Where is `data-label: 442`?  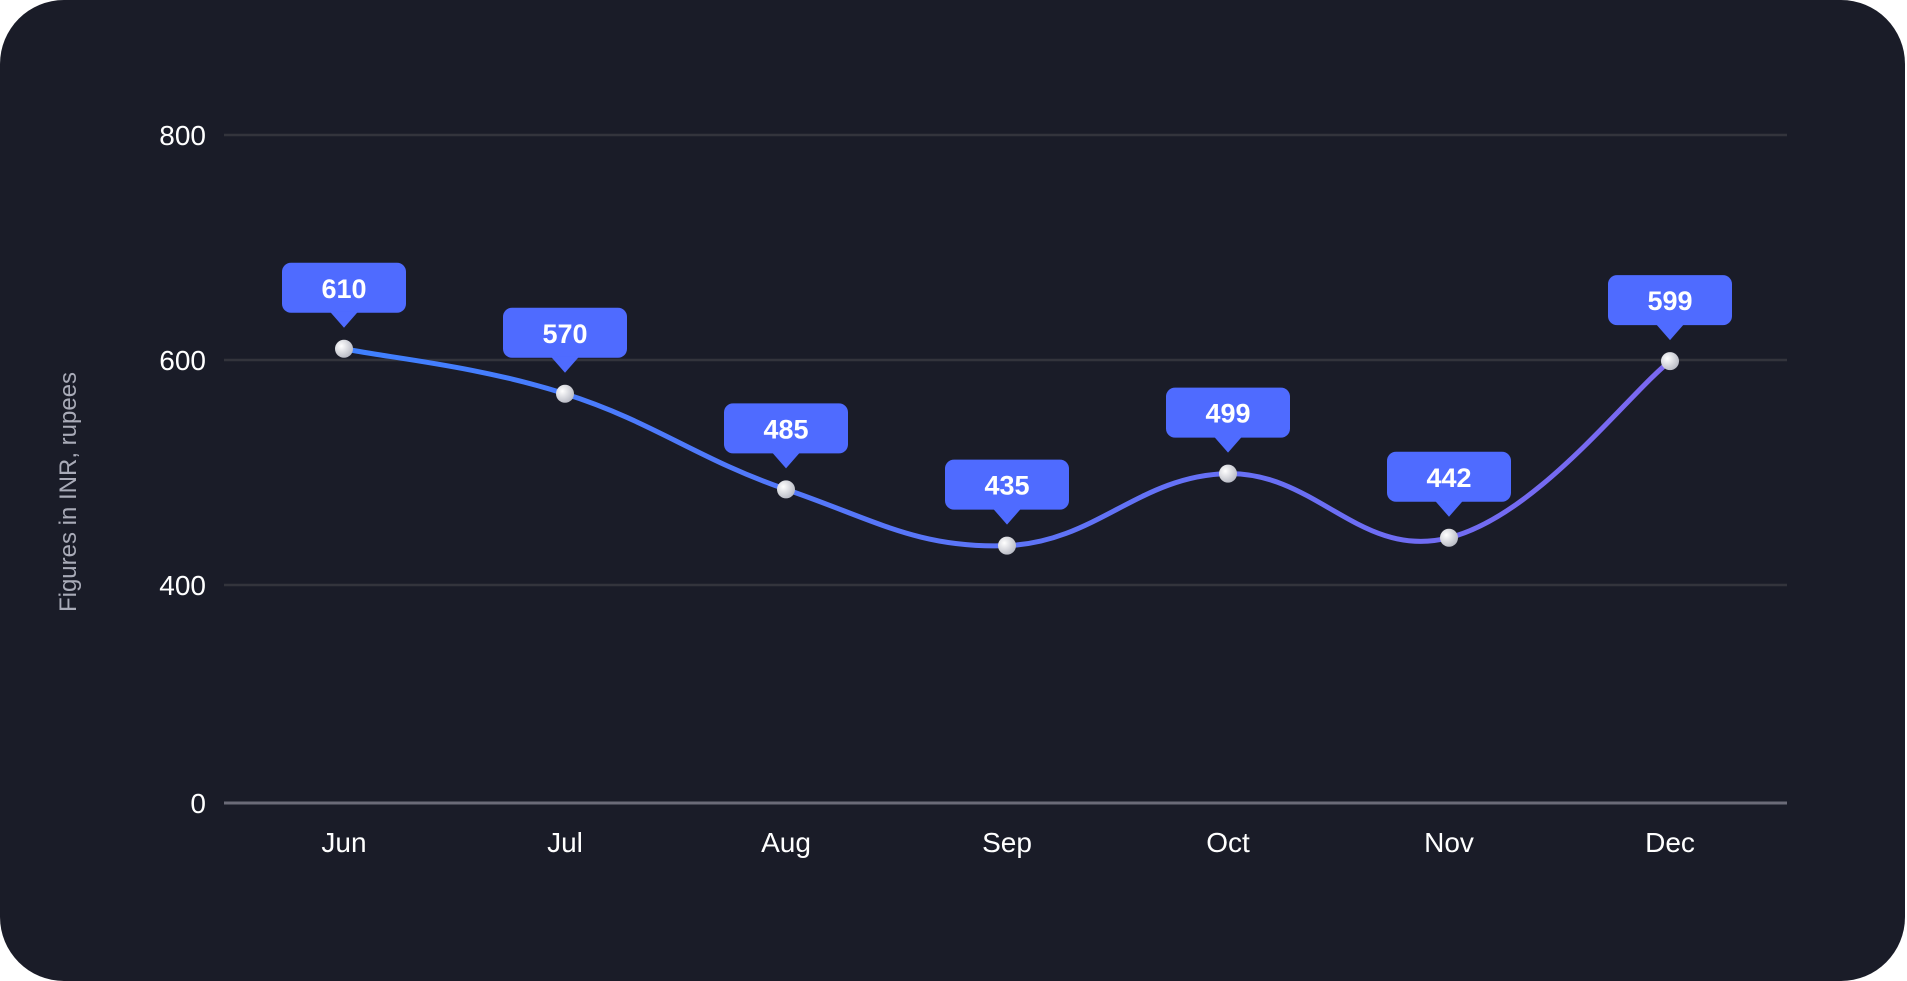
data-label: 442 is located at coordinates (1448, 478).